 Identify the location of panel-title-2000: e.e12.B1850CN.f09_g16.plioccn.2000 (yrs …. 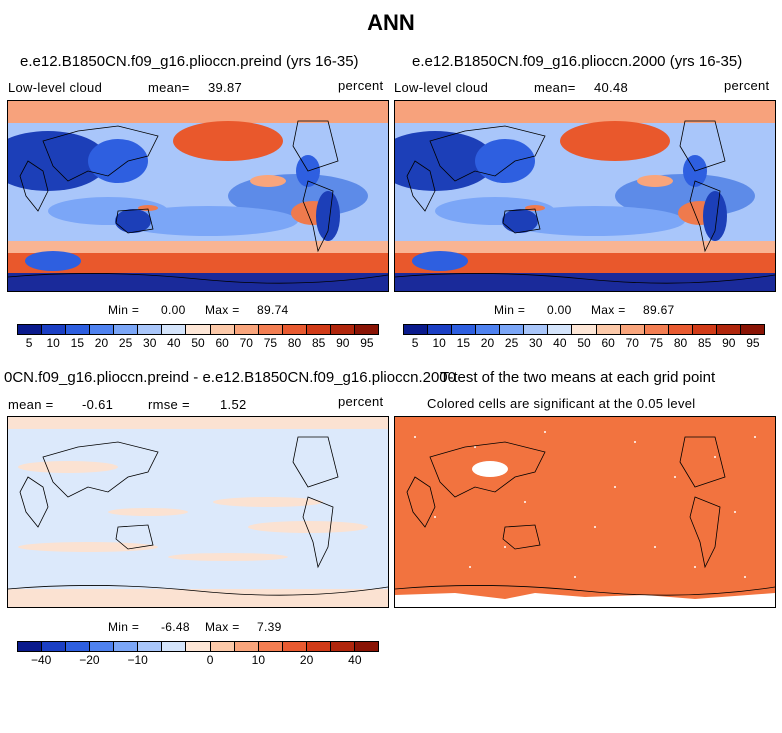
(577, 61).